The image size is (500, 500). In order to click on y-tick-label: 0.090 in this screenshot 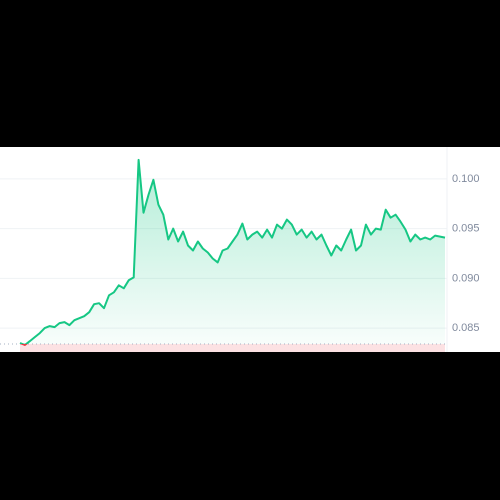, I will do `click(466, 278)`.